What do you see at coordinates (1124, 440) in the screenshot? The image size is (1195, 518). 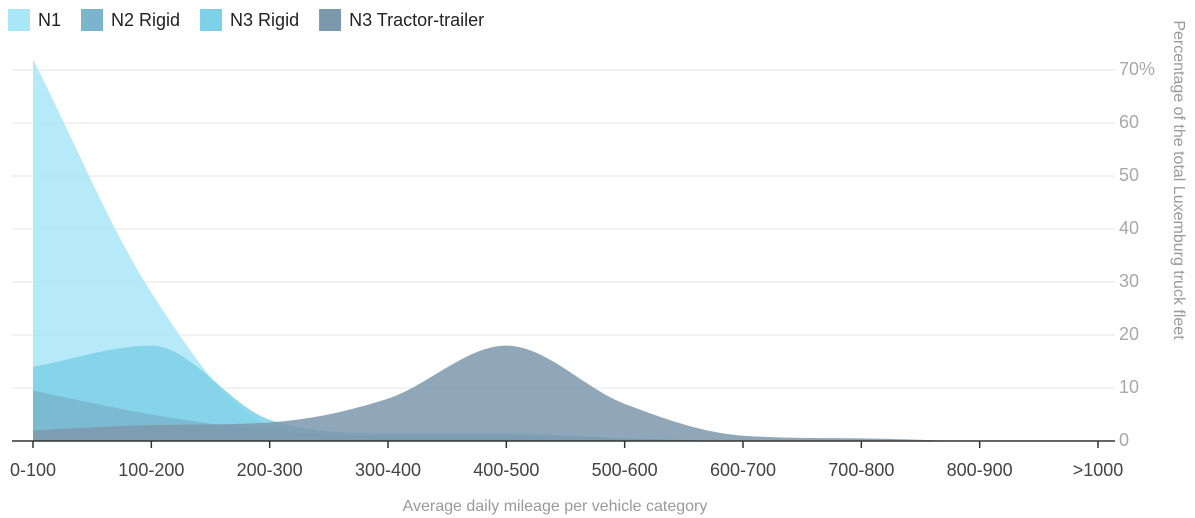 I see `y-tick-label: 0` at bounding box center [1124, 440].